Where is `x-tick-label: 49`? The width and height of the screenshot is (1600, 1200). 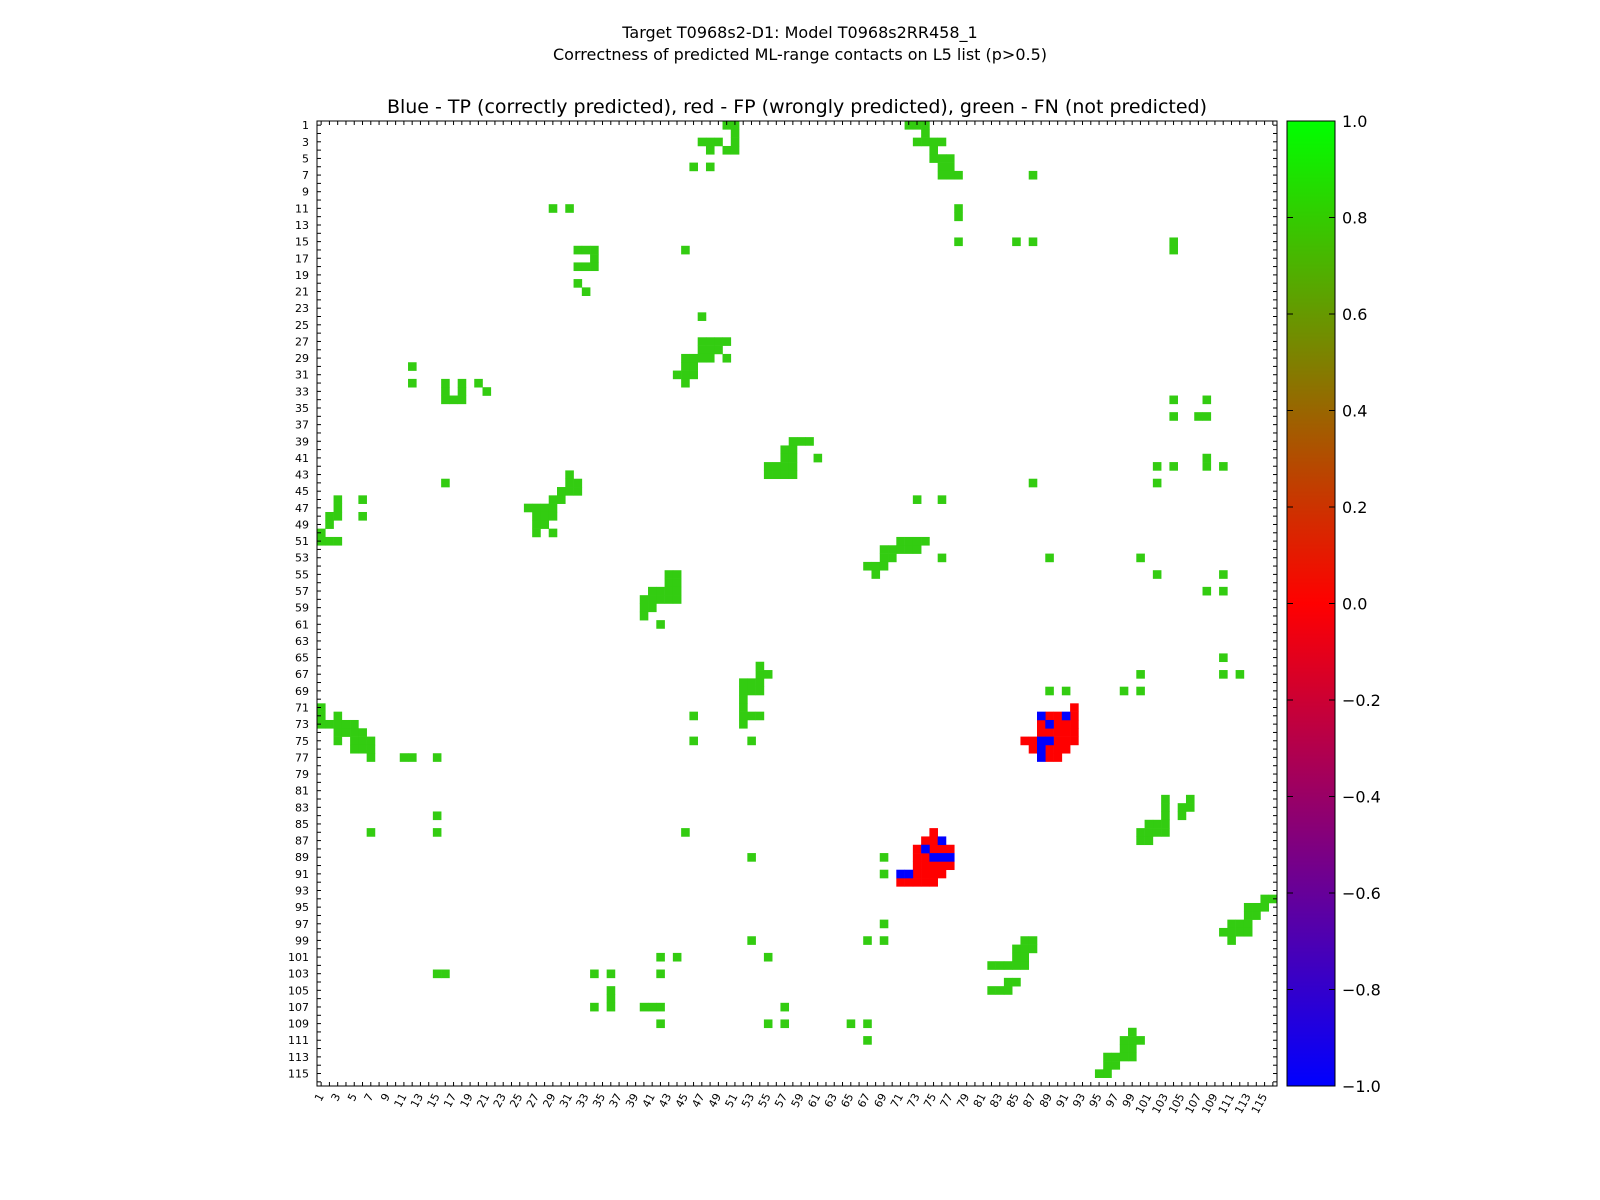
x-tick-label: 49 is located at coordinates (715, 1100).